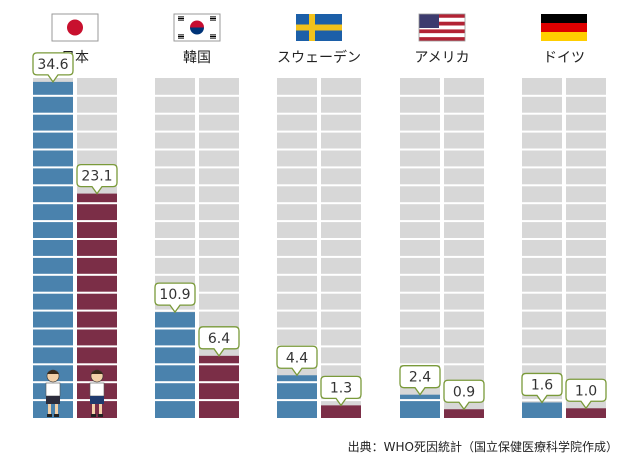 The width and height of the screenshot is (640, 461). I want to click on girl-figure-icon, so click(97, 393).